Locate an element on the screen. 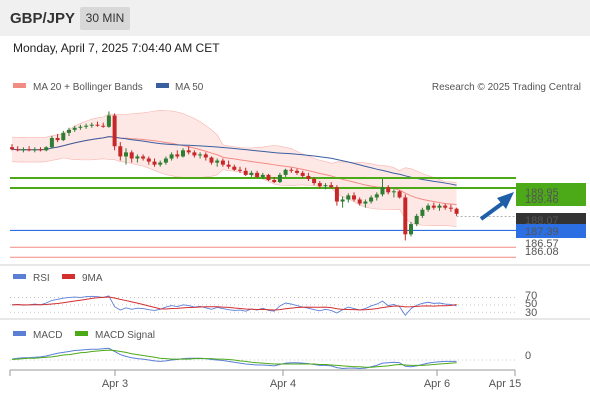 This screenshot has width=590, height=400. x-axis-ticks: Apr 3 Apr 4 Apr 6 Apr 15 is located at coordinates (265, 380).